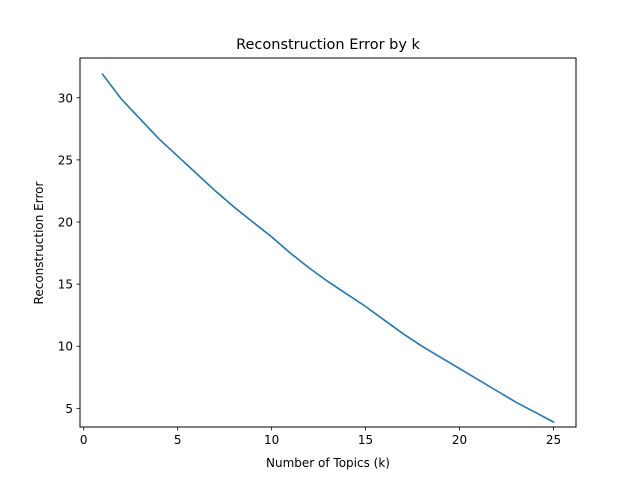 The width and height of the screenshot is (640, 480). I want to click on y-tick-label: 30, so click(65, 98).